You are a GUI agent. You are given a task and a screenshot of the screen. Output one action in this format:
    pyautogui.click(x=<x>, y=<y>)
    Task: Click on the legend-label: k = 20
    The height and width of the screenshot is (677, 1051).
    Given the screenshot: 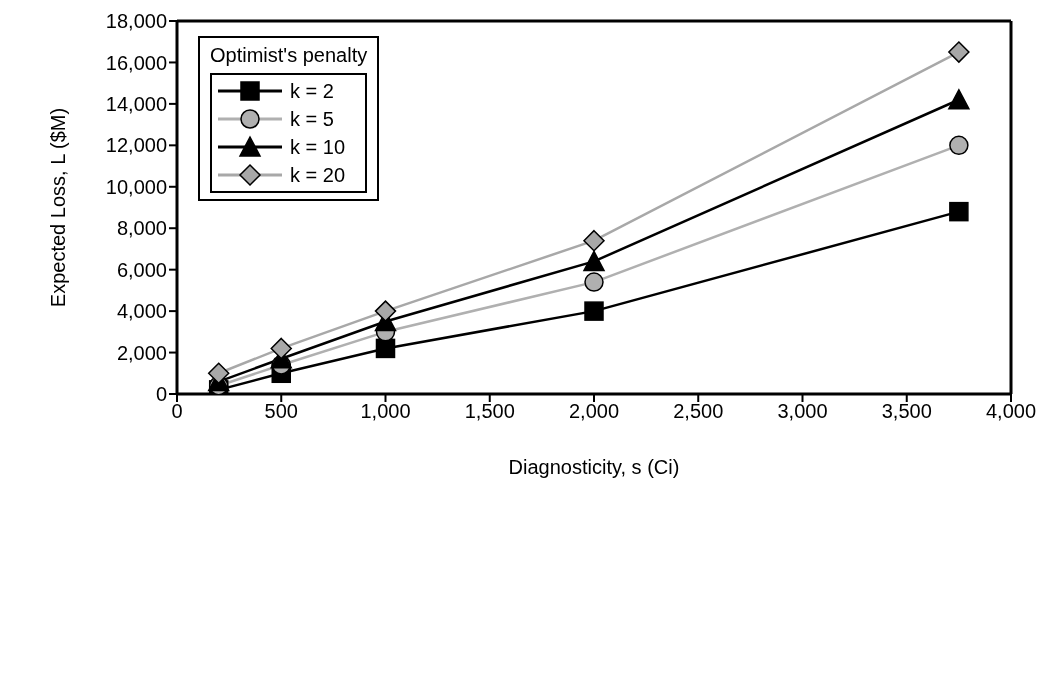 What is the action you would take?
    pyautogui.click(x=318, y=175)
    